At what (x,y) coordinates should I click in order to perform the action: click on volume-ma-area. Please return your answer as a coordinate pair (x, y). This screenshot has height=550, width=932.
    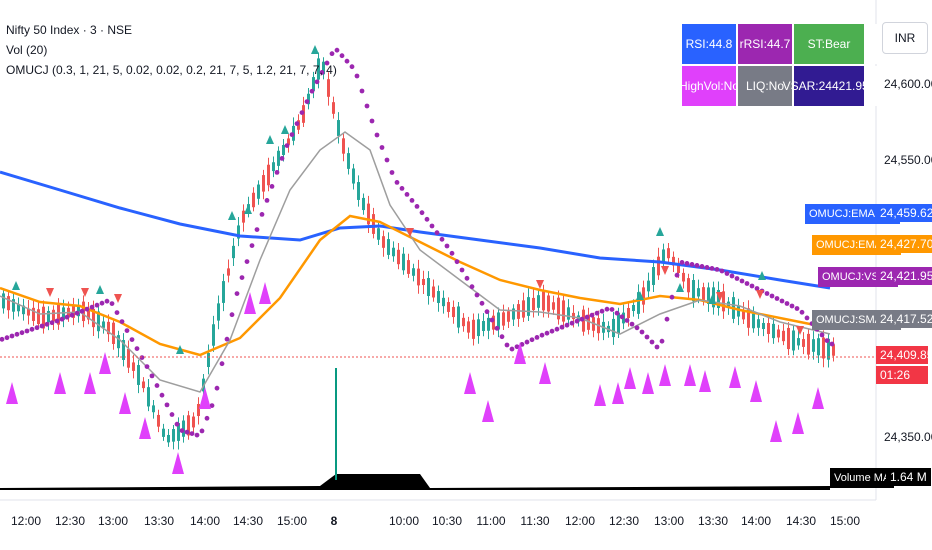
    Looking at the image, I should click on (415, 482).